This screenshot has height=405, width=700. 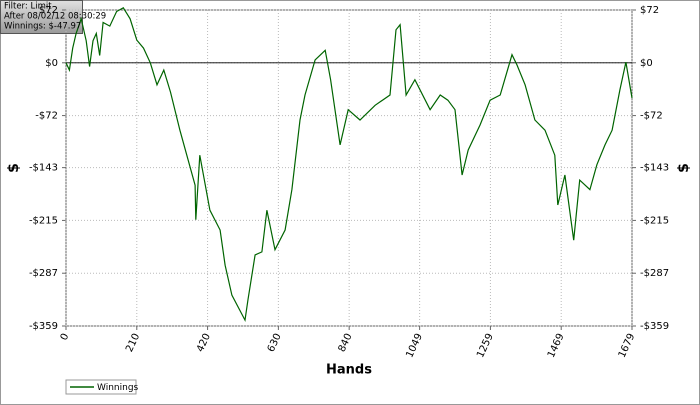 I want to click on y-tick-label: -$72, so click(x=46, y=116).